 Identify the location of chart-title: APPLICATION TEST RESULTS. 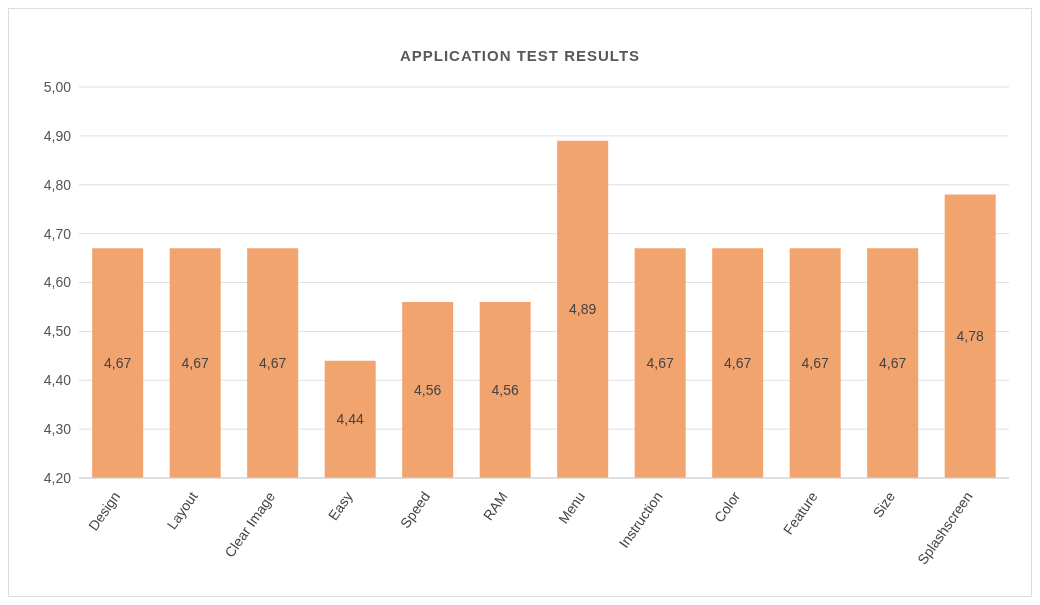
(520, 56).